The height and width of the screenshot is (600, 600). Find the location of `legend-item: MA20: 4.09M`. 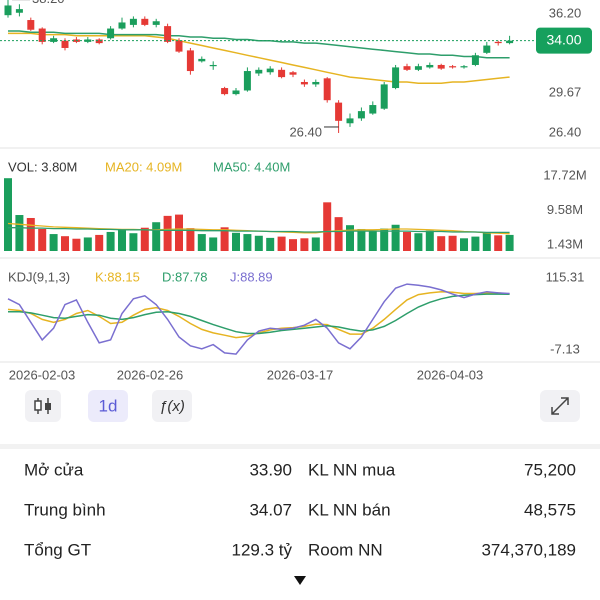

legend-item: MA20: 4.09M is located at coordinates (143, 166).